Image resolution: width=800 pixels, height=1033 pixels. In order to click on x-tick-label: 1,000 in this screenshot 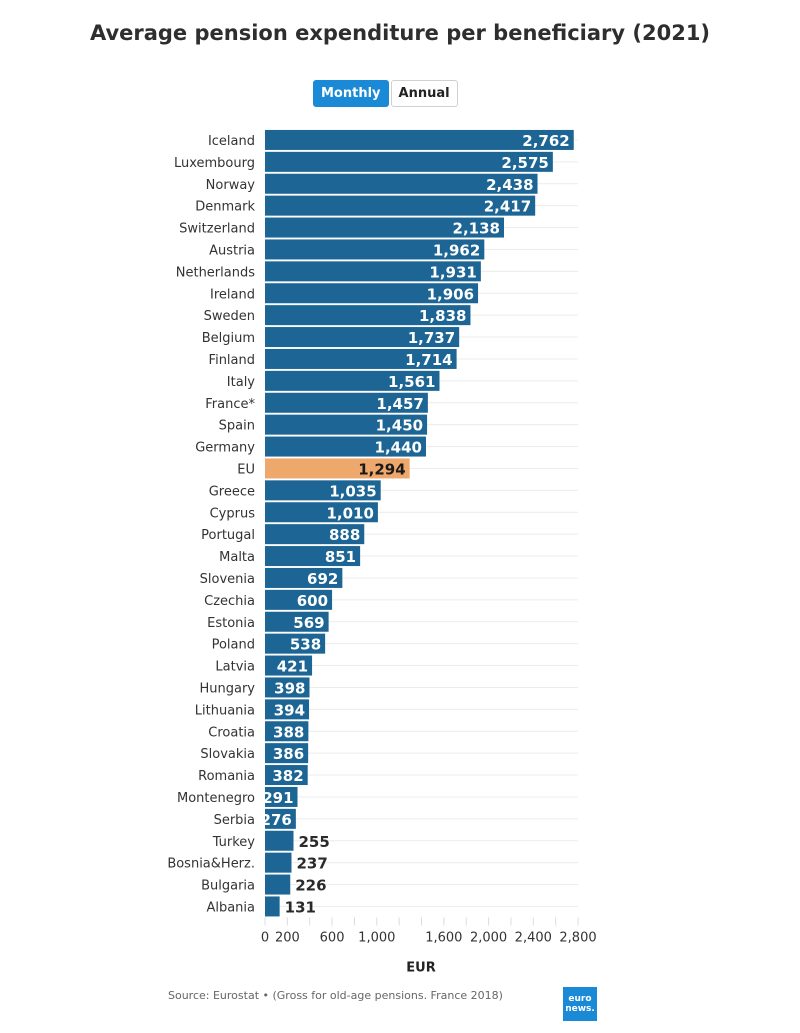, I will do `click(376, 937)`.